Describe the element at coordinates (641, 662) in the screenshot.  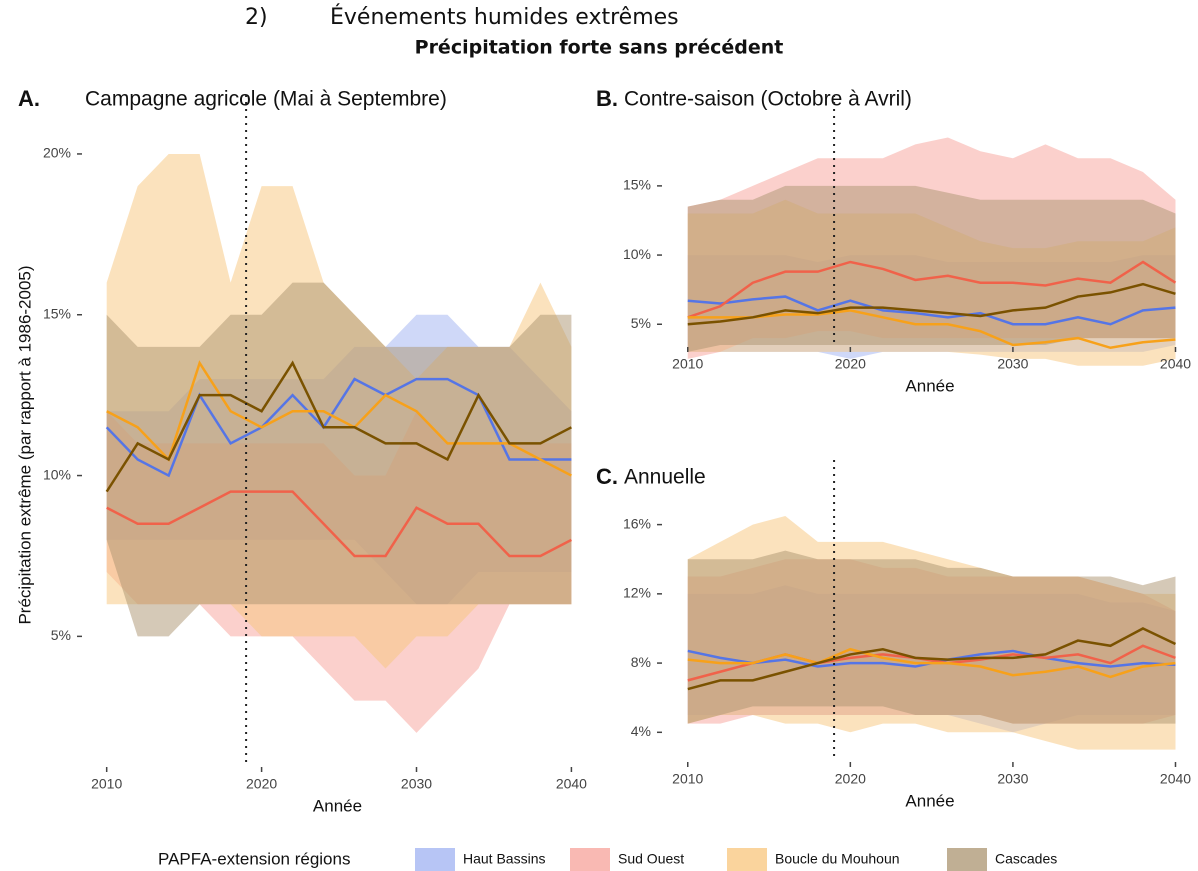
I see `y-tick-label: 8%` at that location.